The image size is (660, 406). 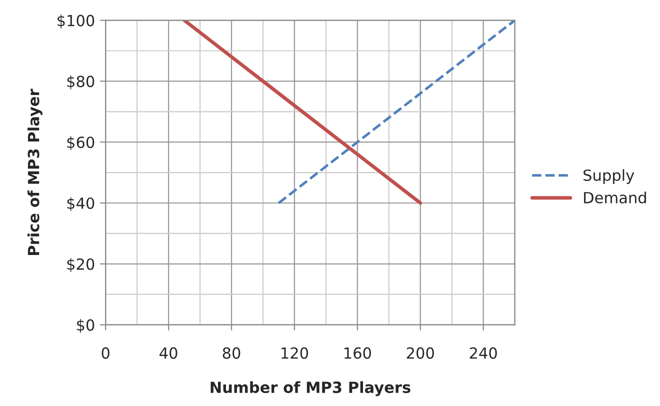 I want to click on y-tick-label: $20, so click(x=80, y=265).